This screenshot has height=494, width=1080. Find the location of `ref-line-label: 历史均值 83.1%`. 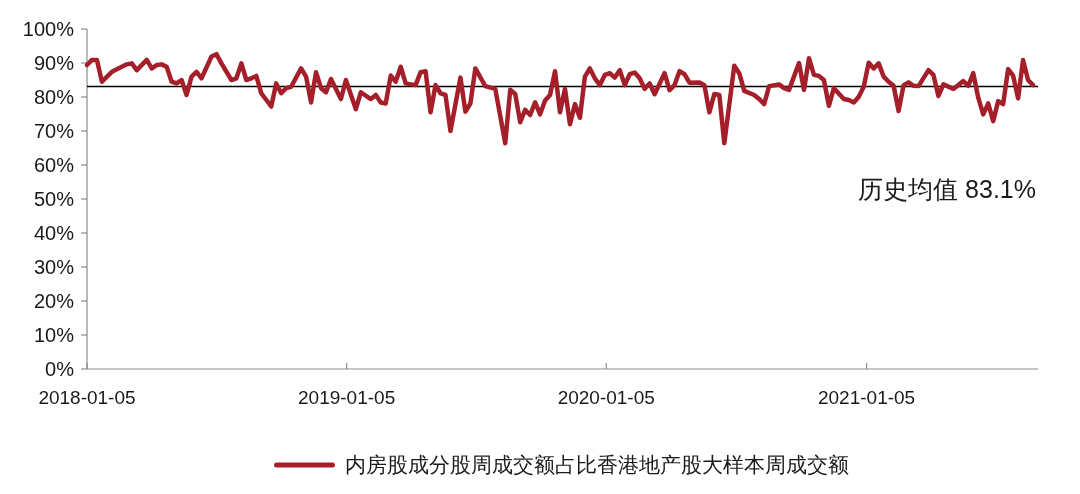

ref-line-label: 历史均值 83.1% is located at coordinates (947, 188).